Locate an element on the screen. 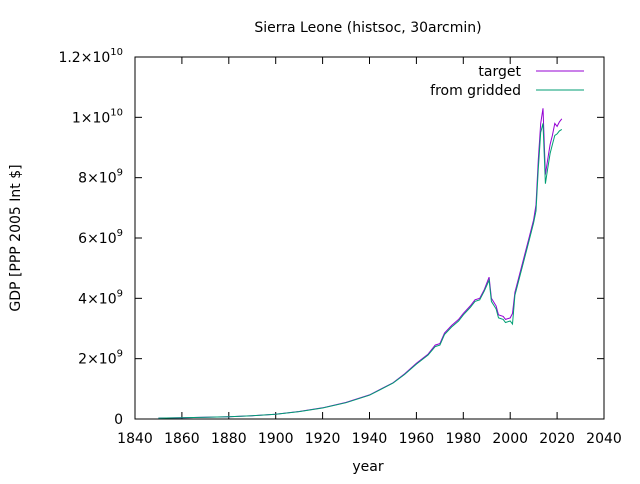  y-tick-mantissa: 0 is located at coordinates (118, 420).